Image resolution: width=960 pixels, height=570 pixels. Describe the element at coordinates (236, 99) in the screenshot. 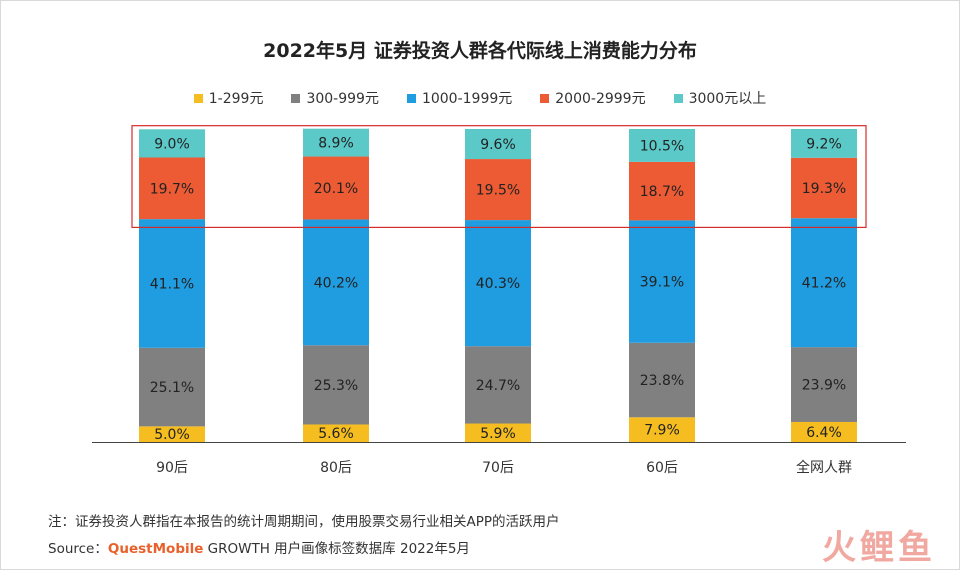

I see `legend-label: 1-299元` at that location.